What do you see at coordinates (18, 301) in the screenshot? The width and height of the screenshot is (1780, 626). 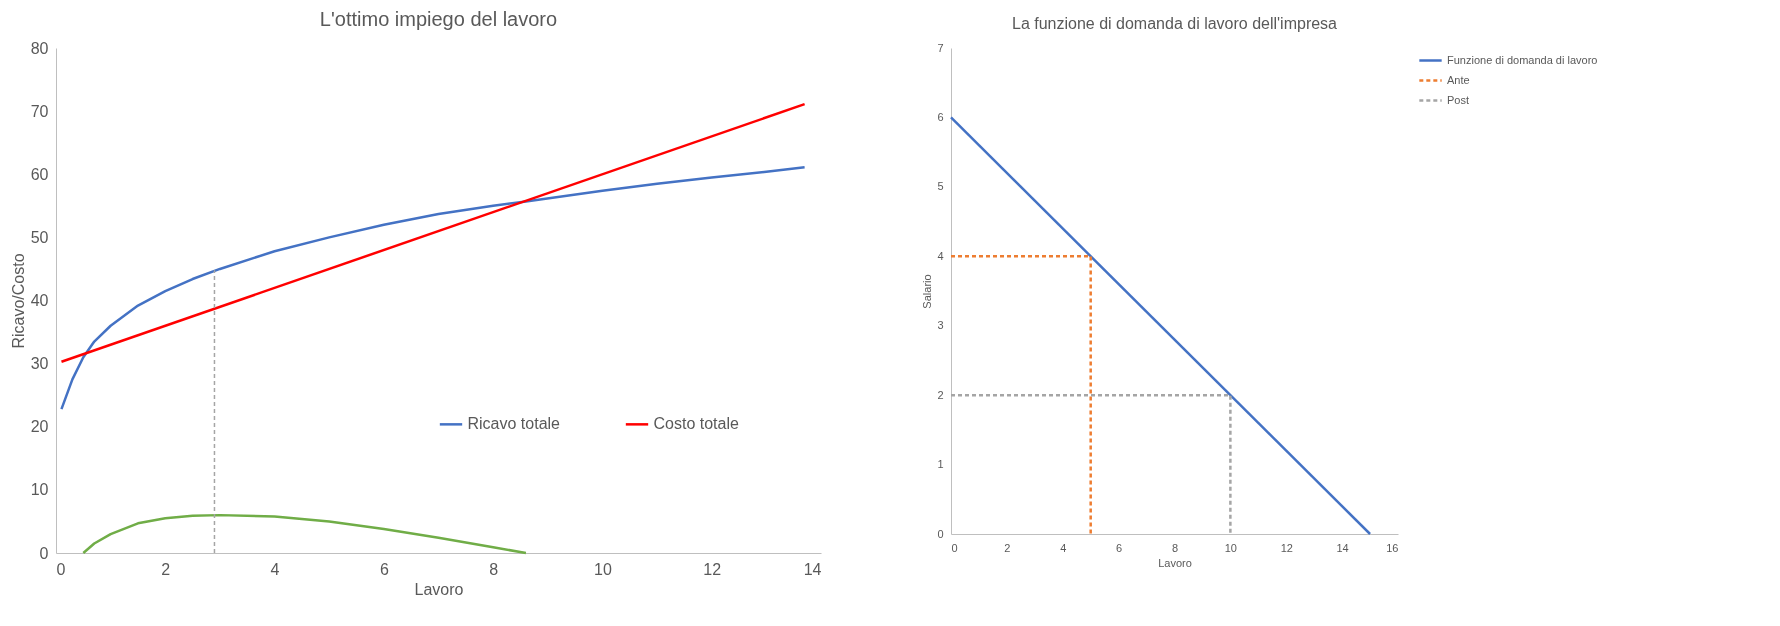 I see `y-axis-title: Ricavo/Costo` at bounding box center [18, 301].